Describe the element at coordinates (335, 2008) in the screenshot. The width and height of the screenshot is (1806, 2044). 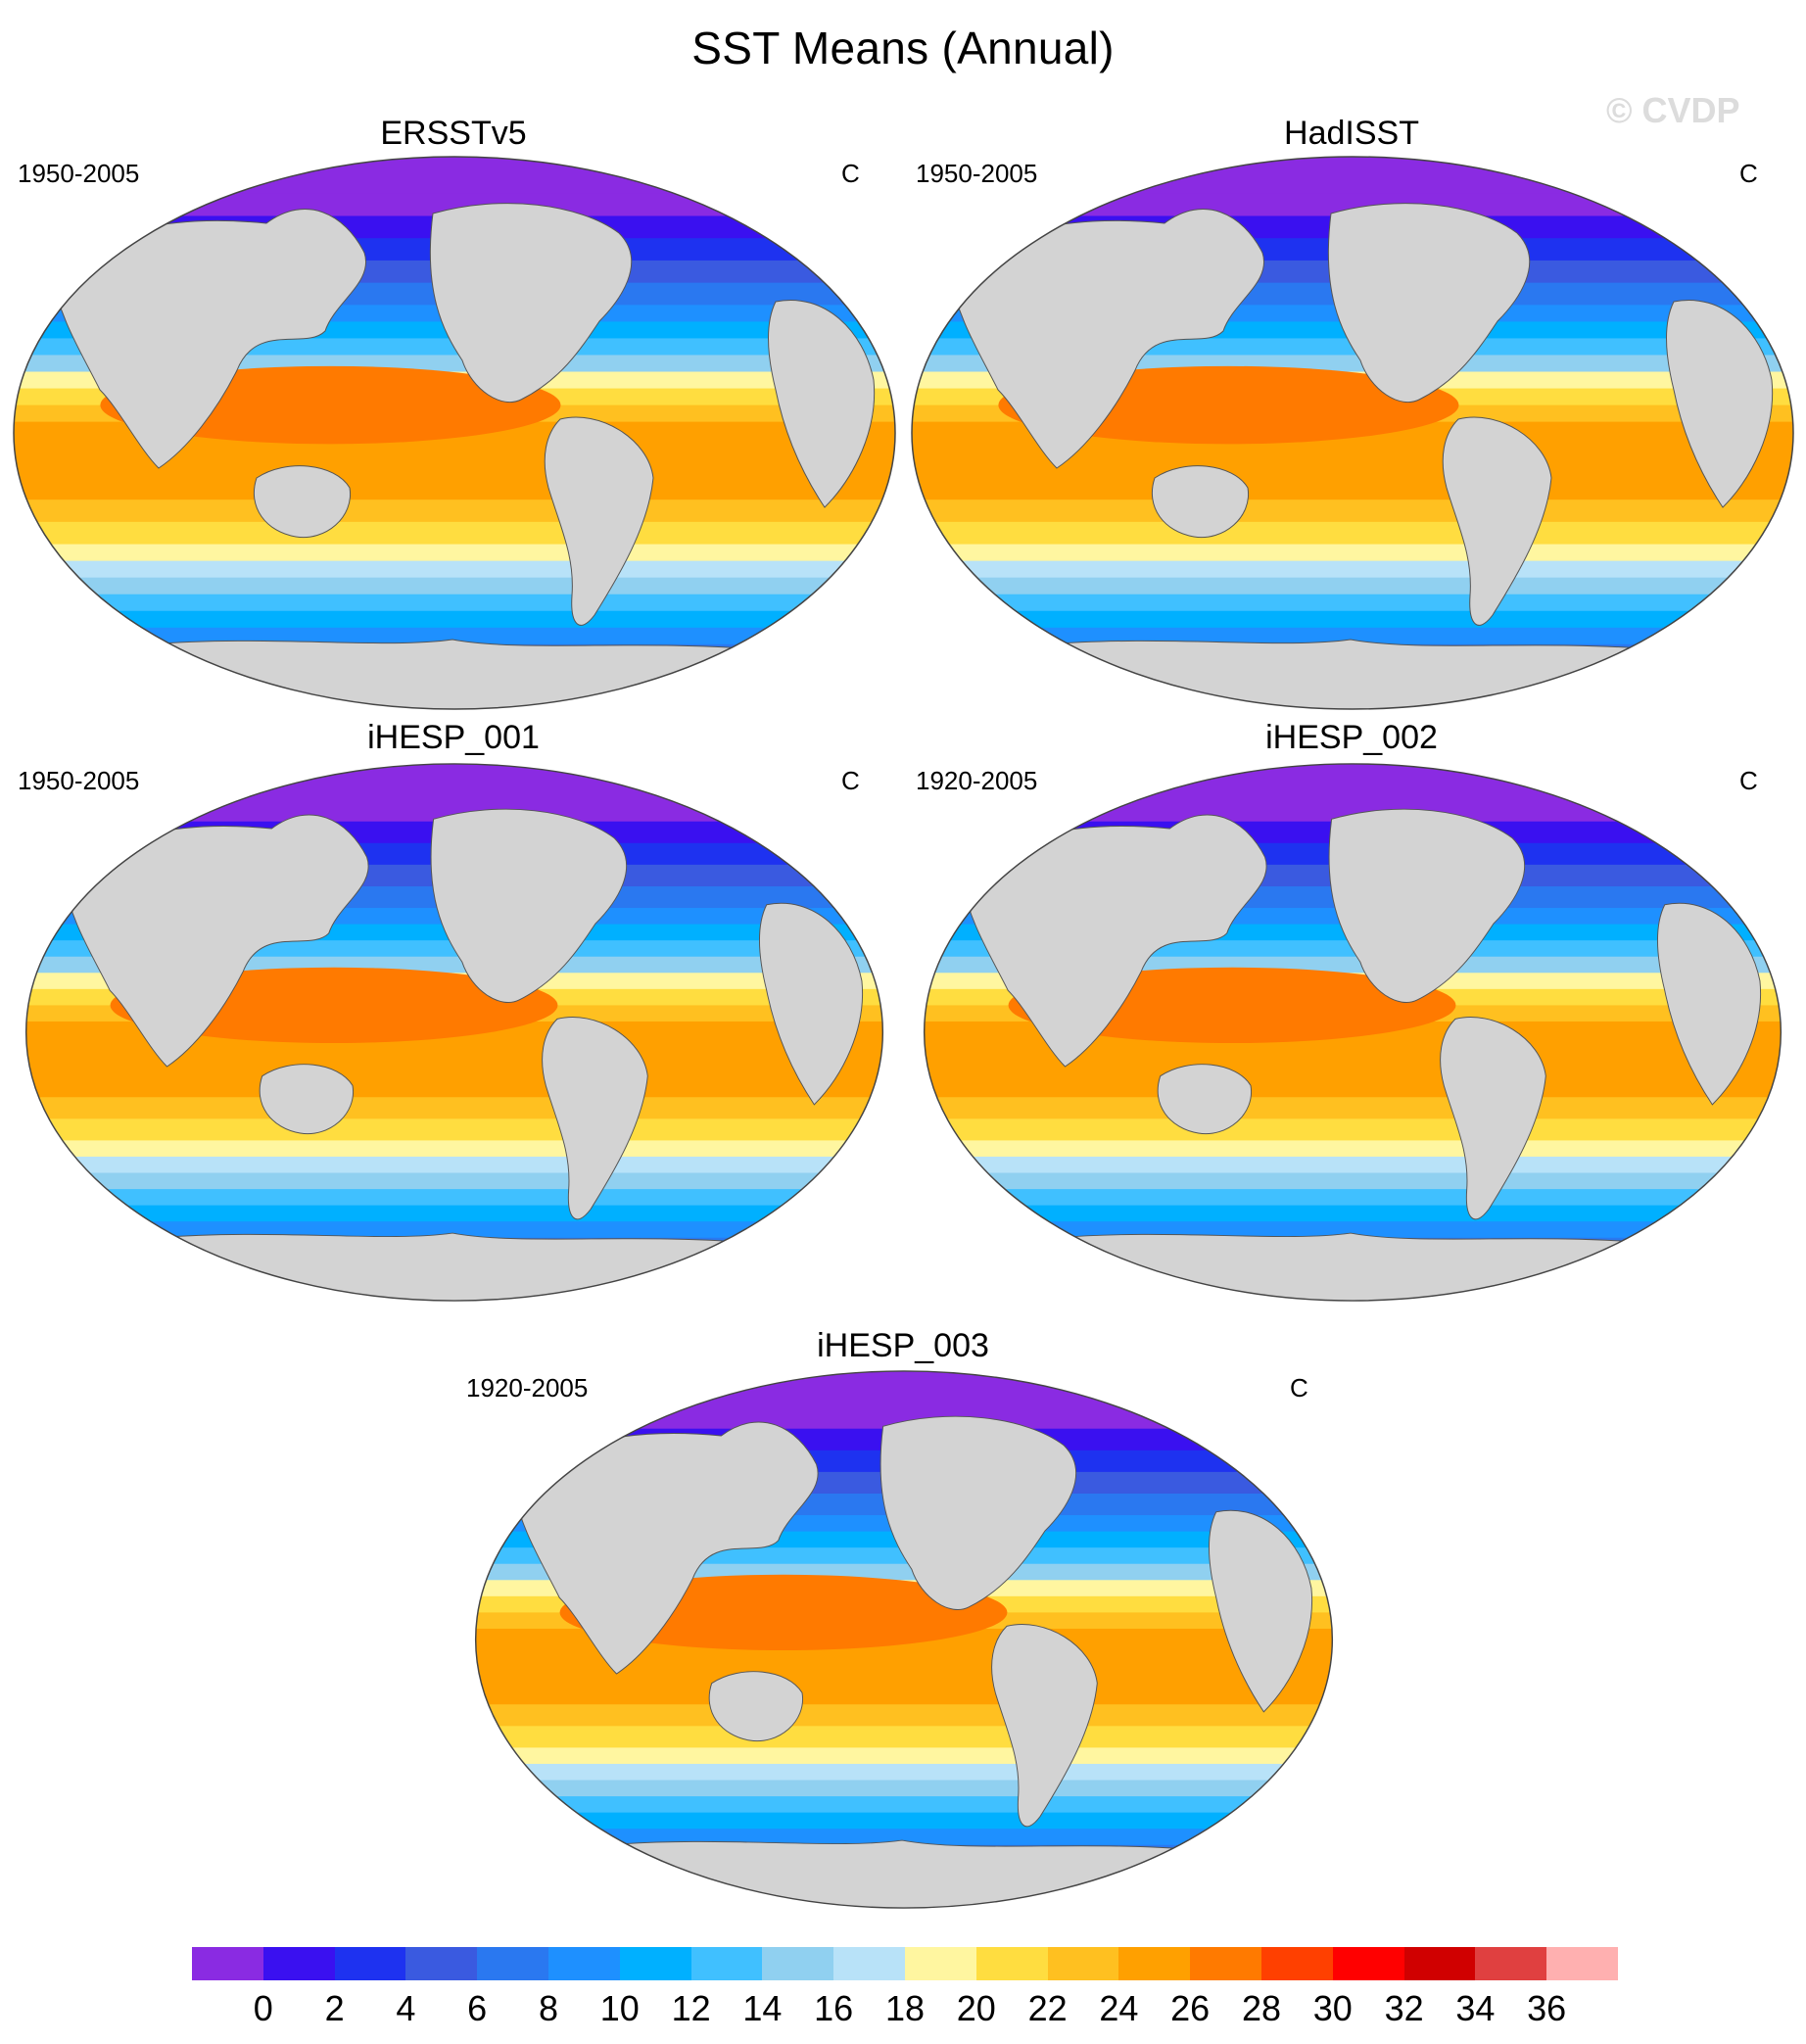
I see `colorbar-tick-label: 2` at that location.